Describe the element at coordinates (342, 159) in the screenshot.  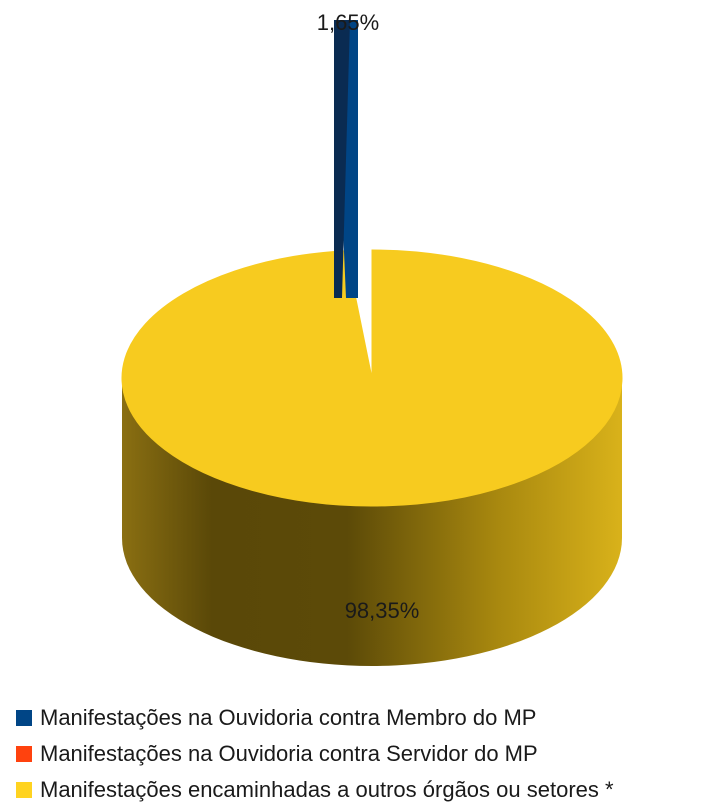
I see `pie-slice-1-shade` at that location.